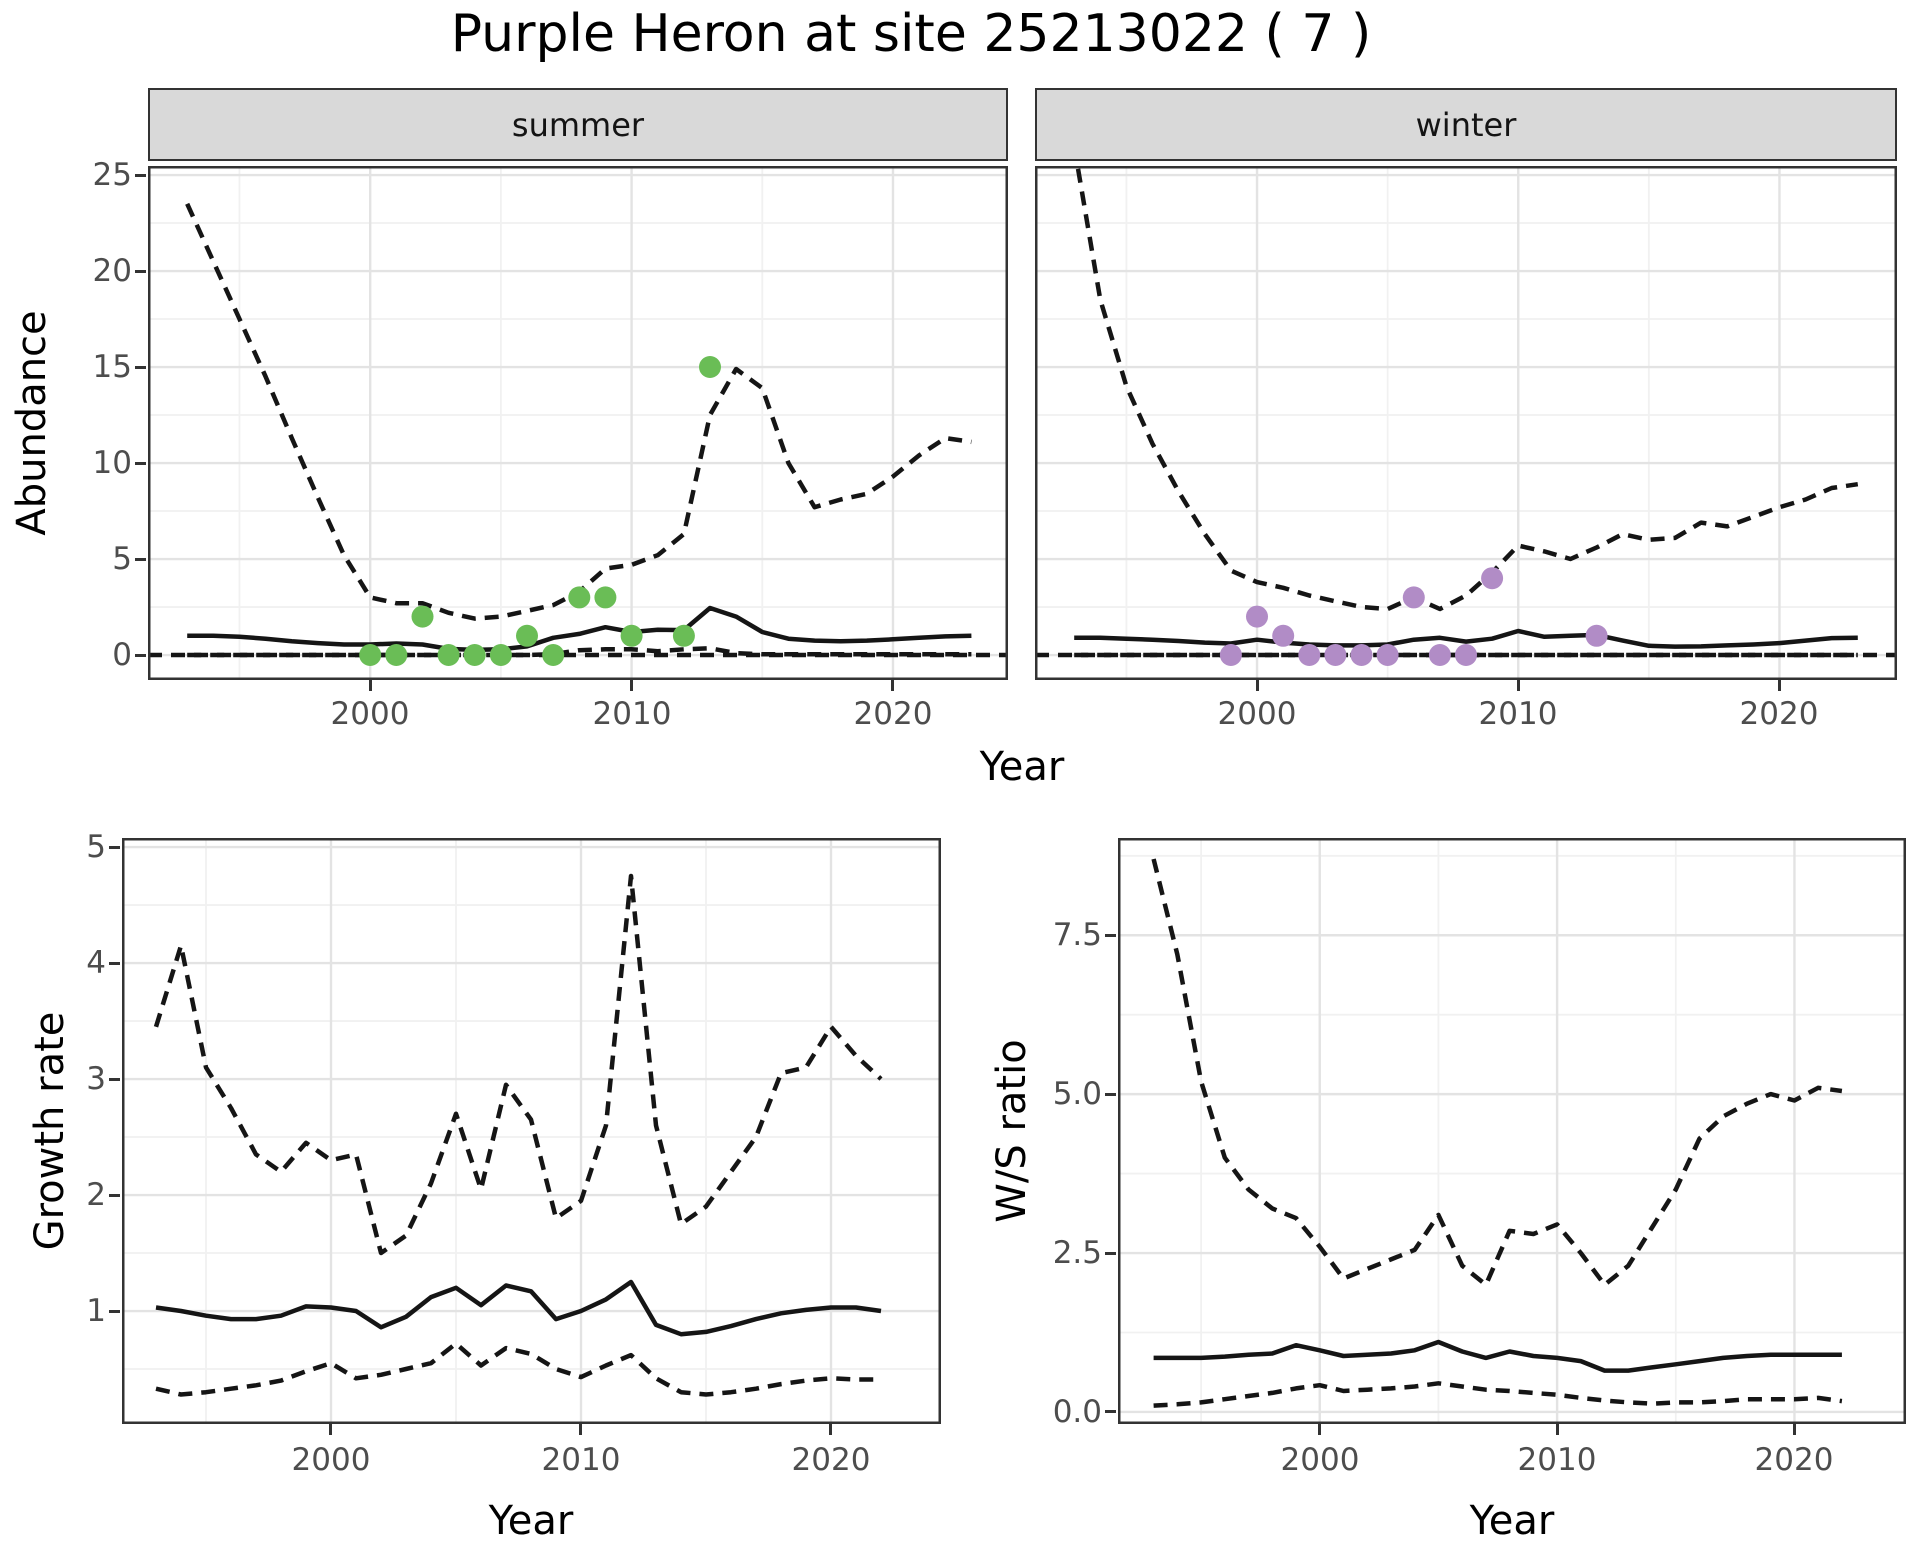 The image size is (1920, 1560). What do you see at coordinates (1077, 935) in the screenshot?
I see `y-tick-label: 7.5` at bounding box center [1077, 935].